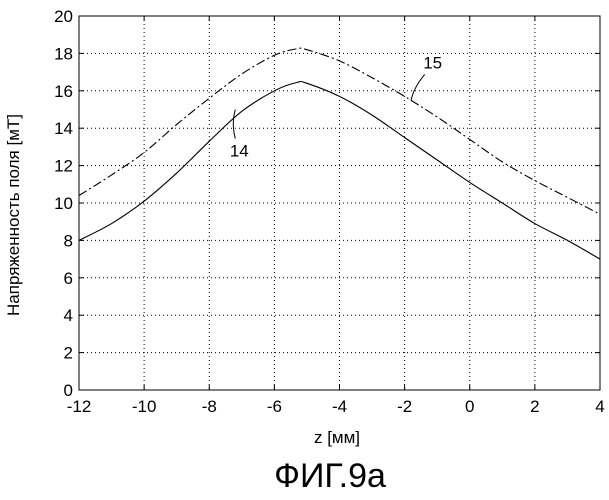 The image size is (609, 500). Describe the element at coordinates (13, 215) in the screenshot. I see `y-axis-label: Напряженность поля [мТ]` at that location.